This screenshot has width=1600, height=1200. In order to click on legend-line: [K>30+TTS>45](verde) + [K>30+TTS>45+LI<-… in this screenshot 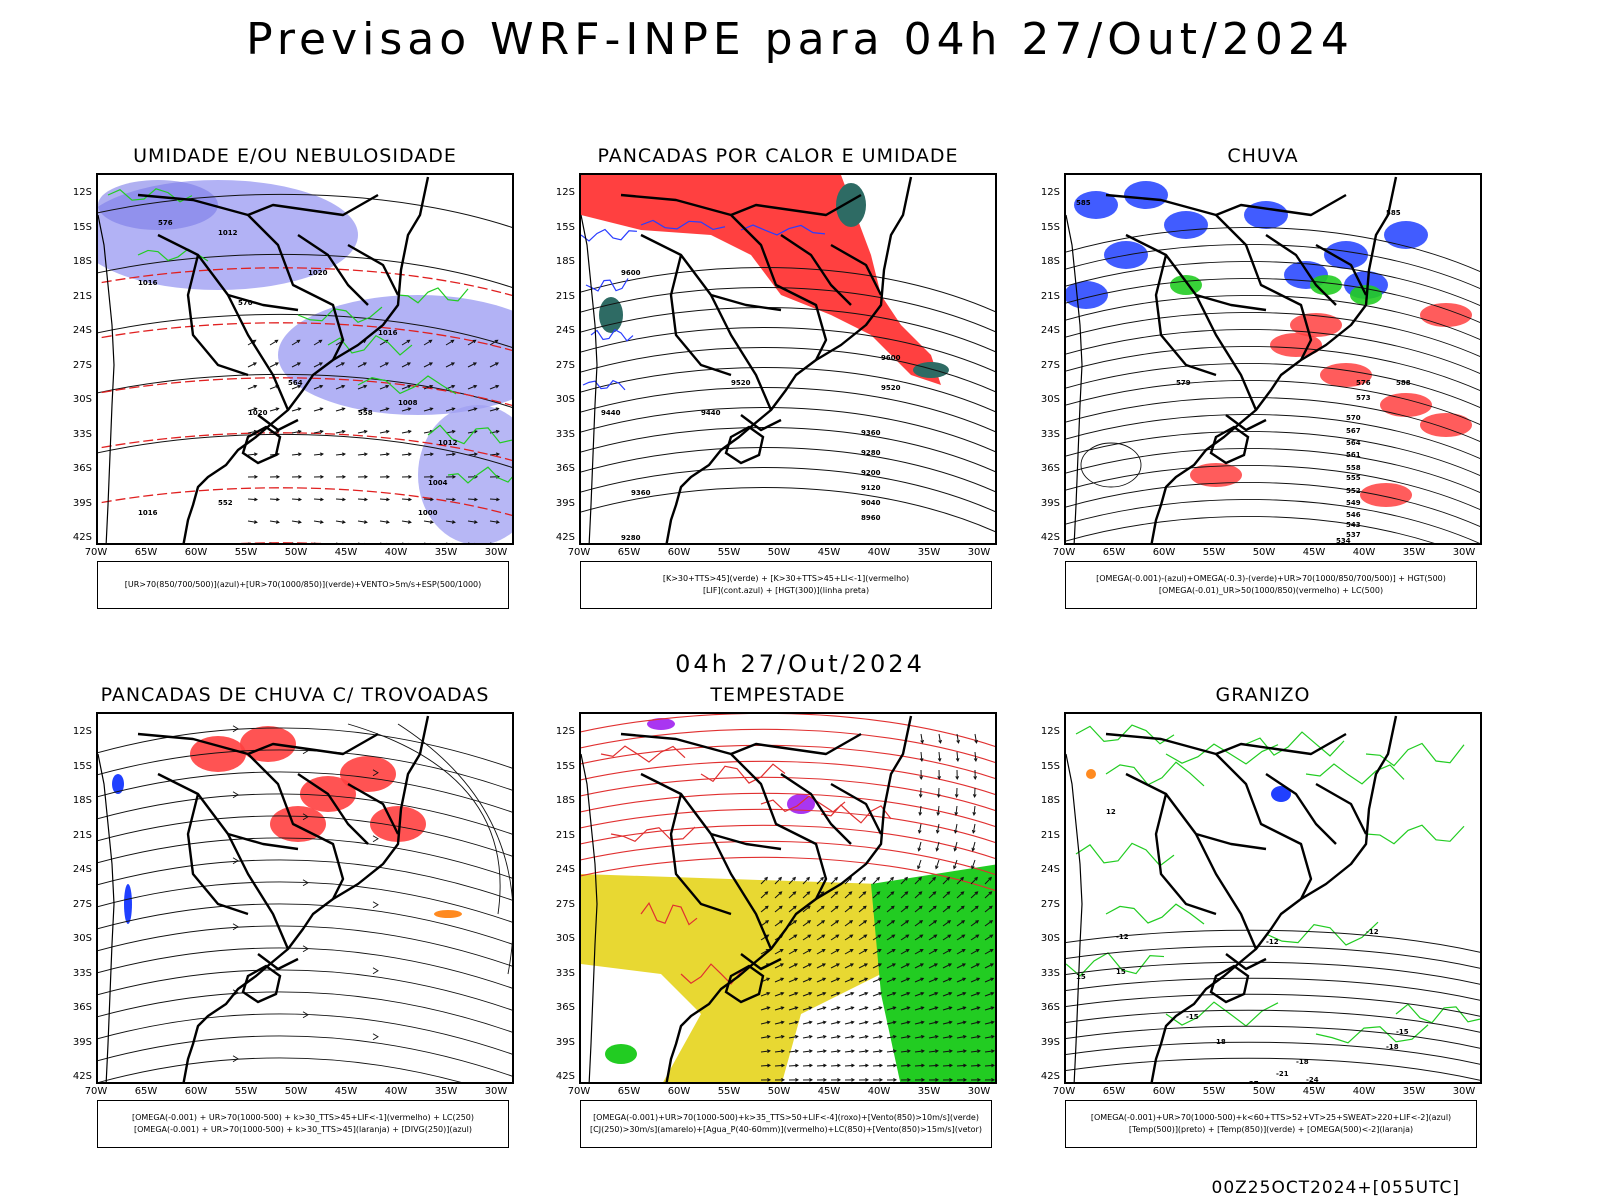, I will do `click(786, 578)`.